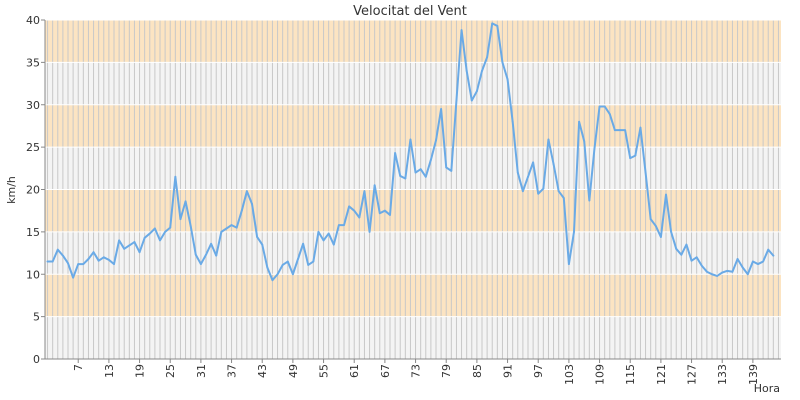  I want to click on x-tick-label: 97, so click(538, 371).